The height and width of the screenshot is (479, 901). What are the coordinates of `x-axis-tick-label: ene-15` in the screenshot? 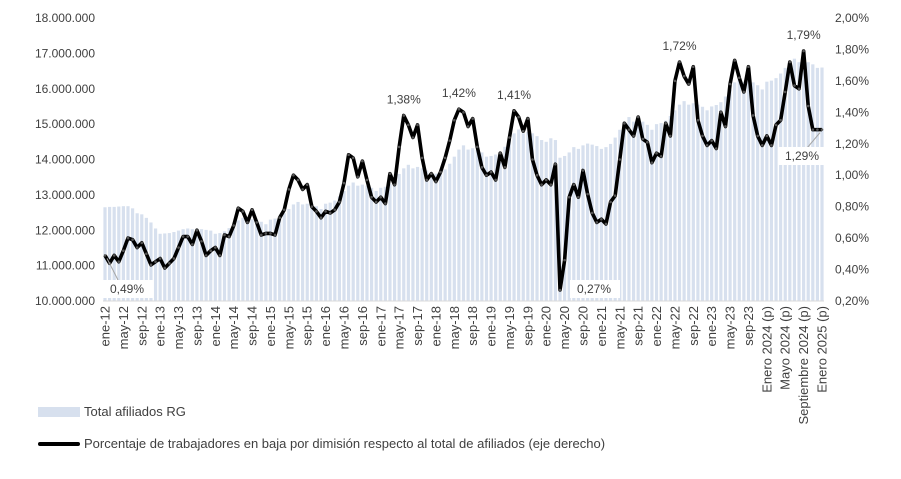 It's located at (270, 326).